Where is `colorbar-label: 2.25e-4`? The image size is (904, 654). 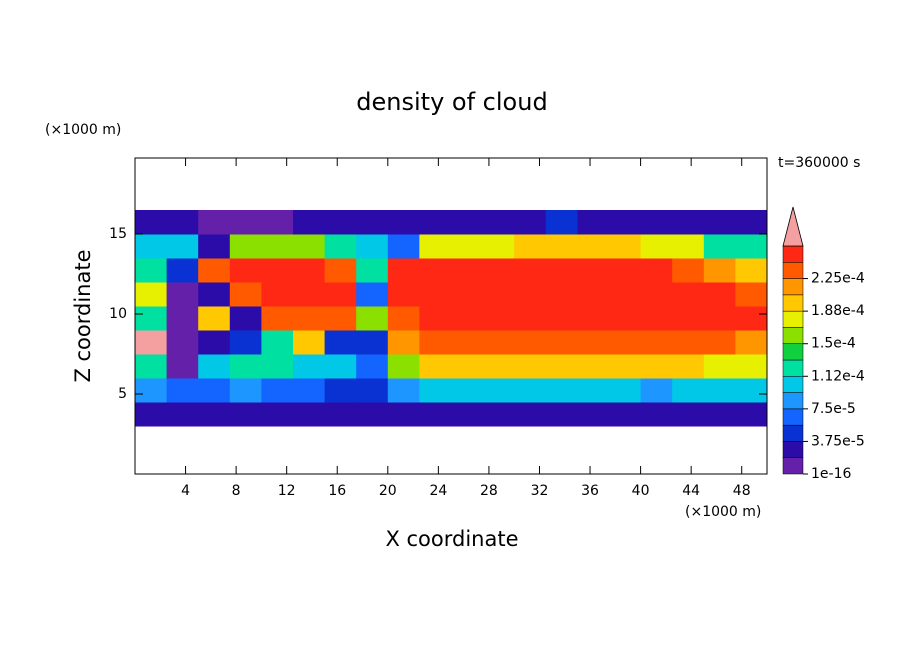 colorbar-label: 2.25e-4 is located at coordinates (838, 279).